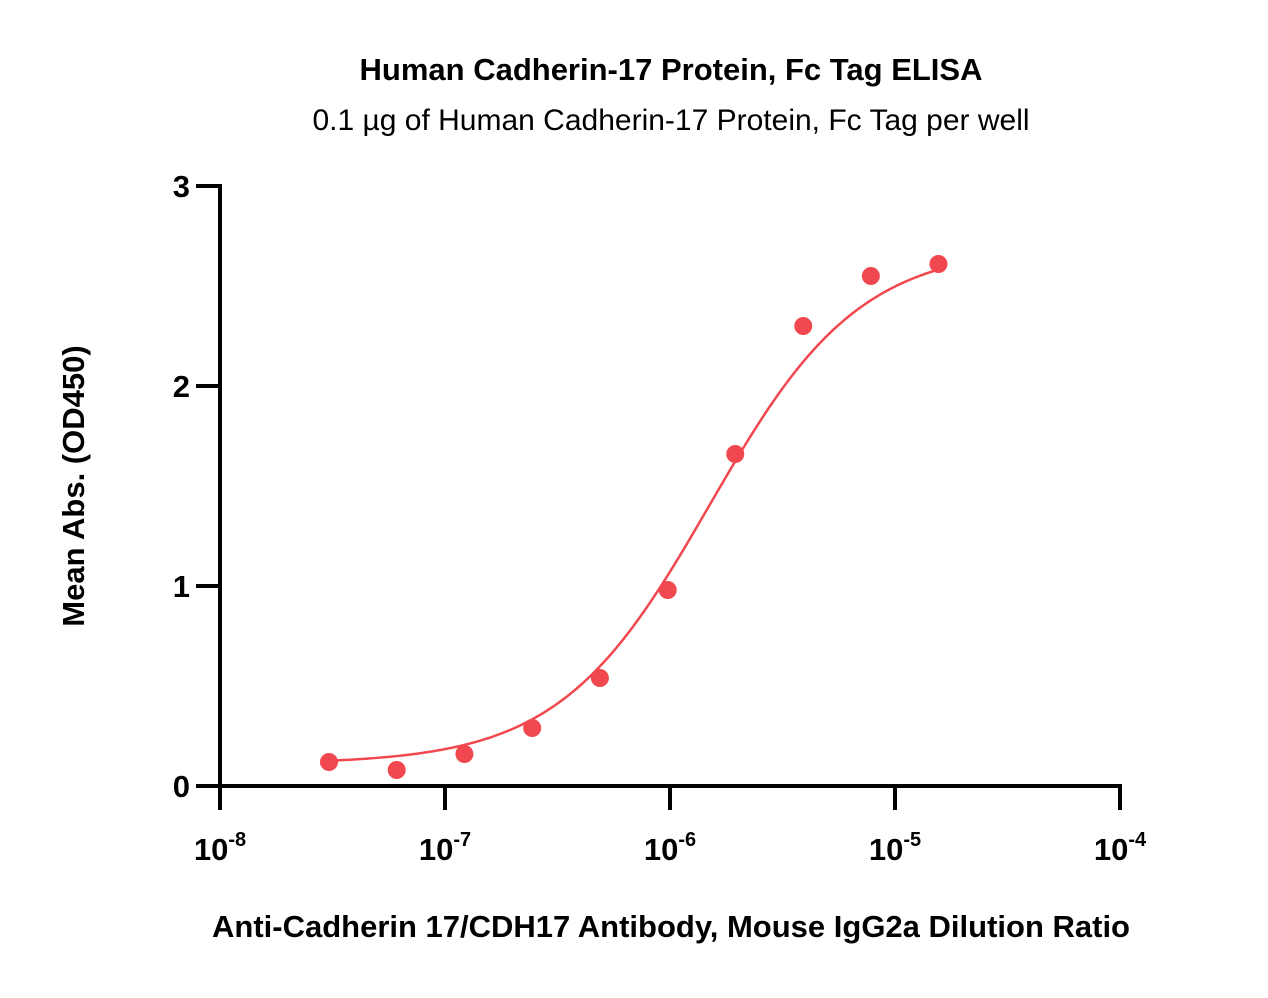 This screenshot has width=1268, height=998. I want to click on x-tick-label: 10⁻⁴, so click(1120, 848).